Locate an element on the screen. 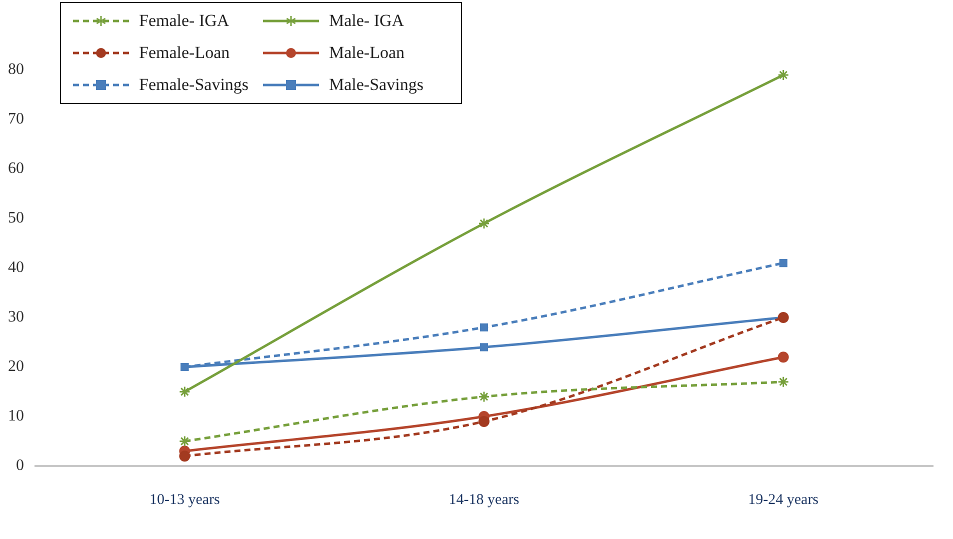 This screenshot has height=539, width=953. x-tick-label: 19-24 years is located at coordinates (783, 500).